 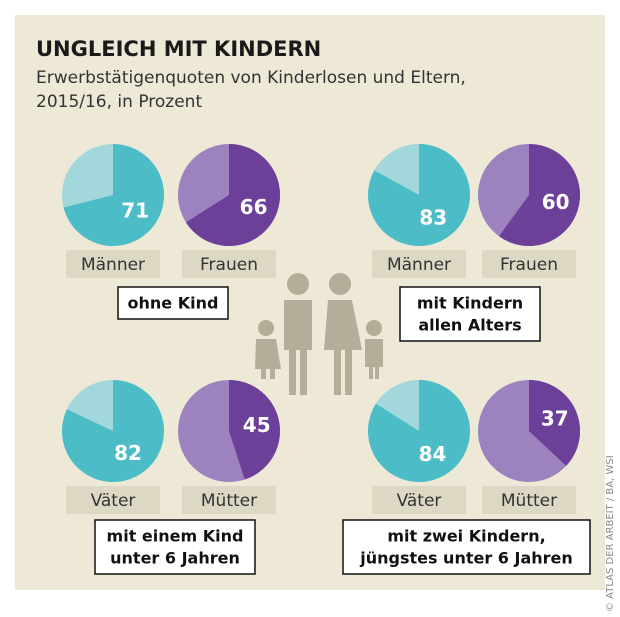 I want to click on value-label: 37, so click(x=555, y=418).